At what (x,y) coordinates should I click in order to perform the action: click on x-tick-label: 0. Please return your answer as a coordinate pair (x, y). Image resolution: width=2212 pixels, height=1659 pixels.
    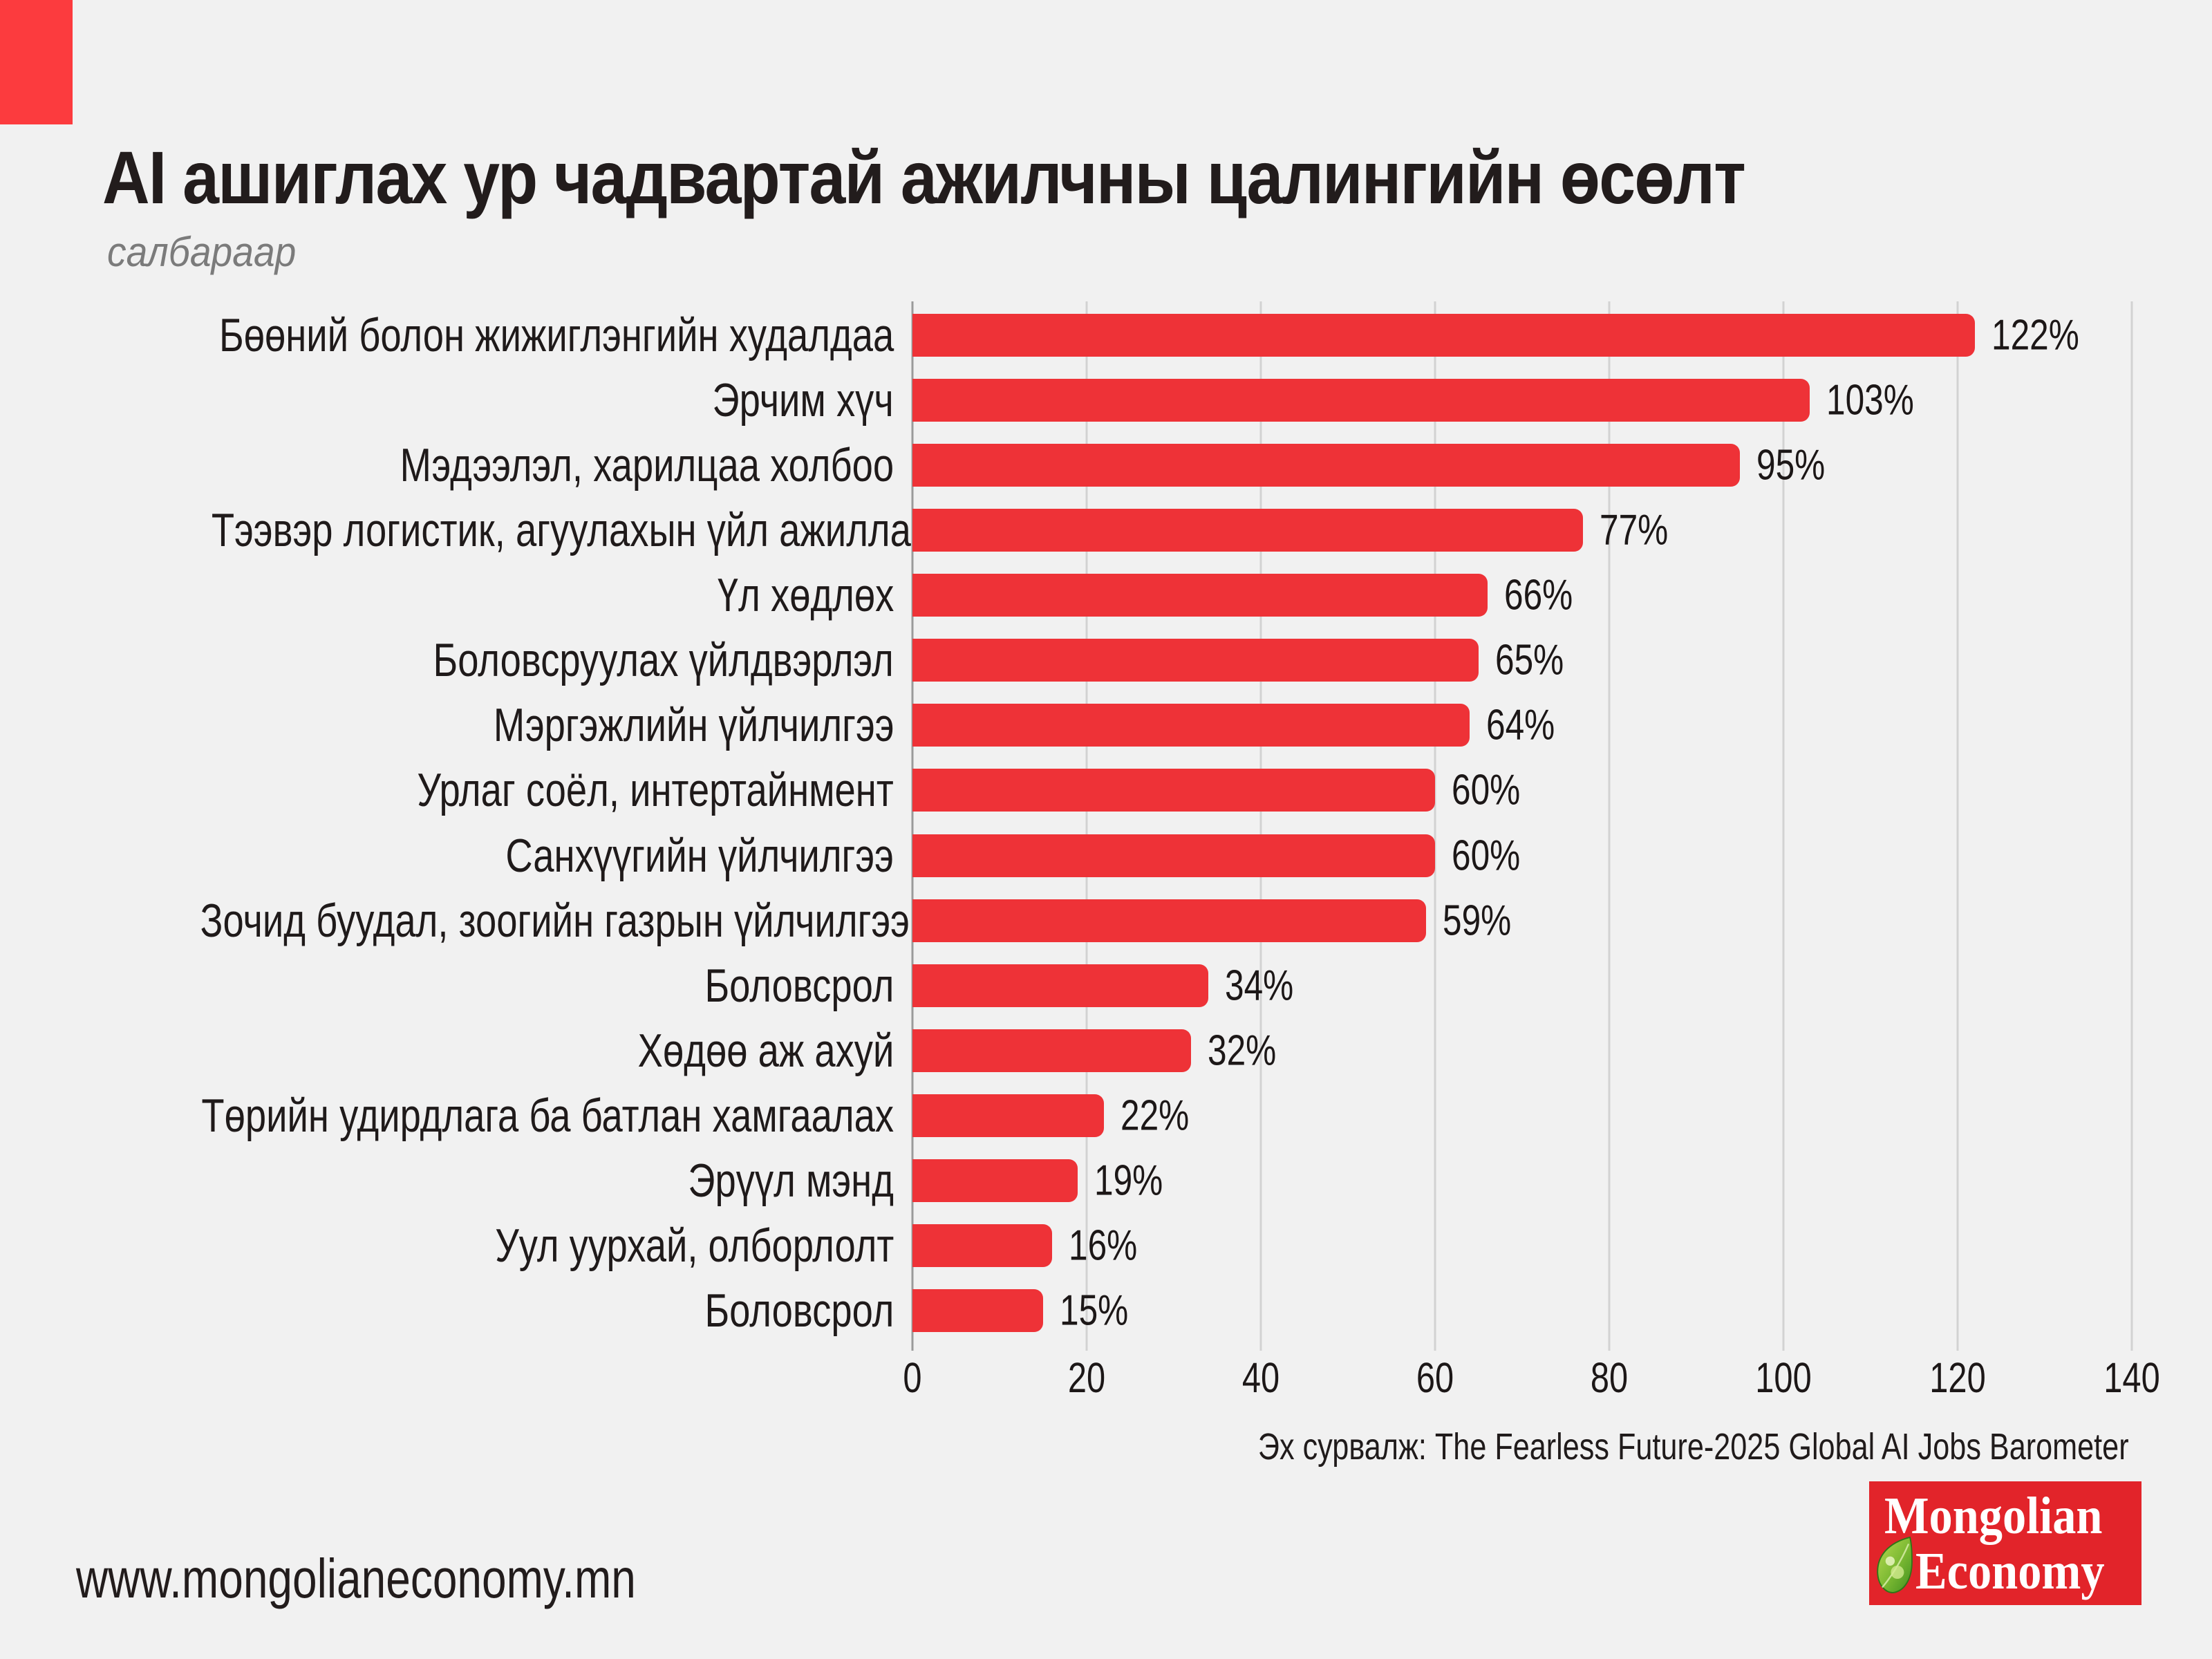
    Looking at the image, I should click on (913, 1377).